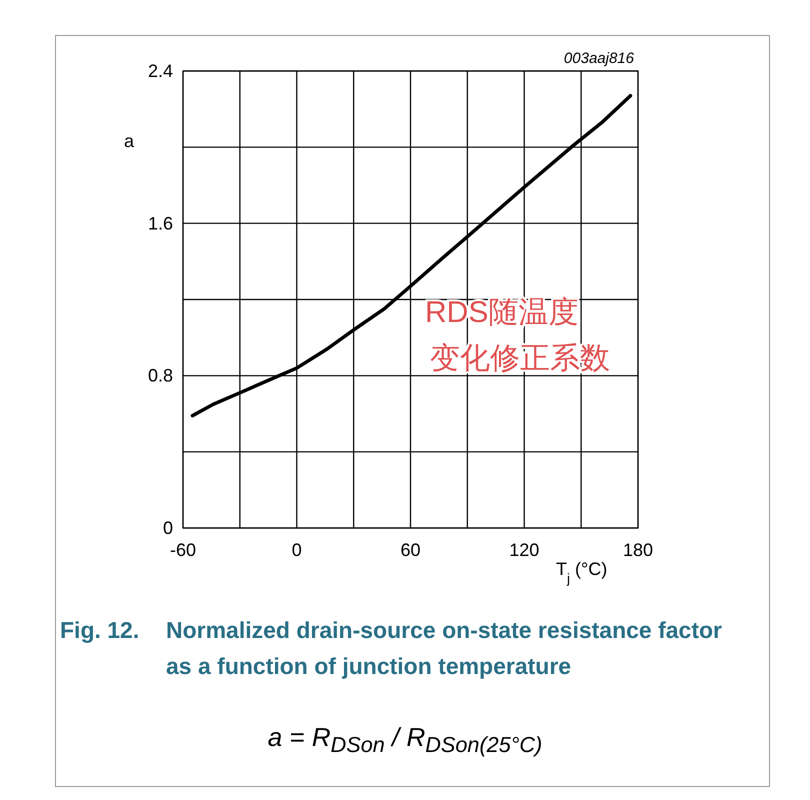 The width and height of the screenshot is (810, 800). I want to click on text: Fig. 12. Normalized drain-source on-state resistance factor as a function of junction temperature, so click(391, 648).